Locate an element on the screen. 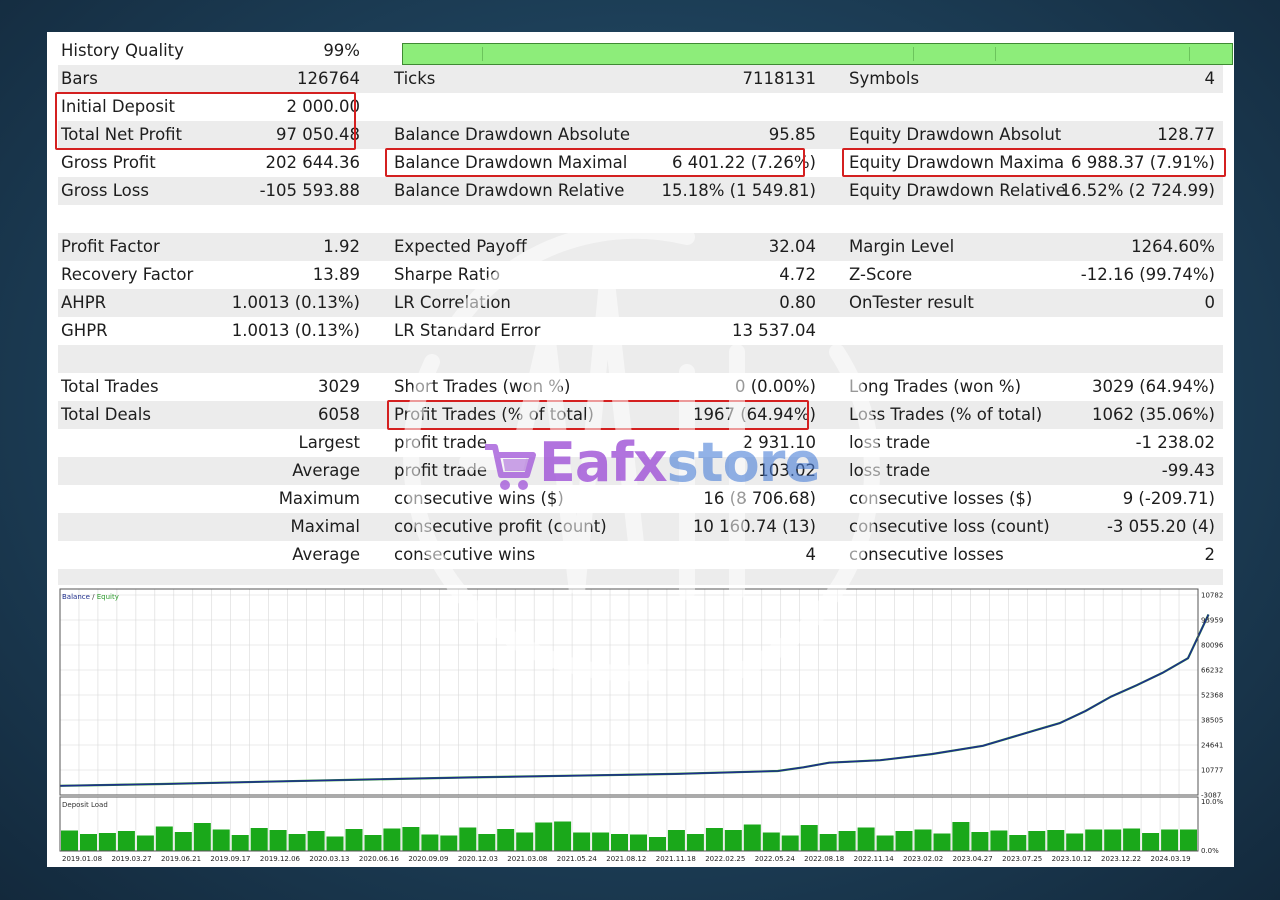 Image resolution: width=1280 pixels, height=900 pixels. equity-dd-relative-value: 16.52% (2 724.99) is located at coordinates (1137, 190).